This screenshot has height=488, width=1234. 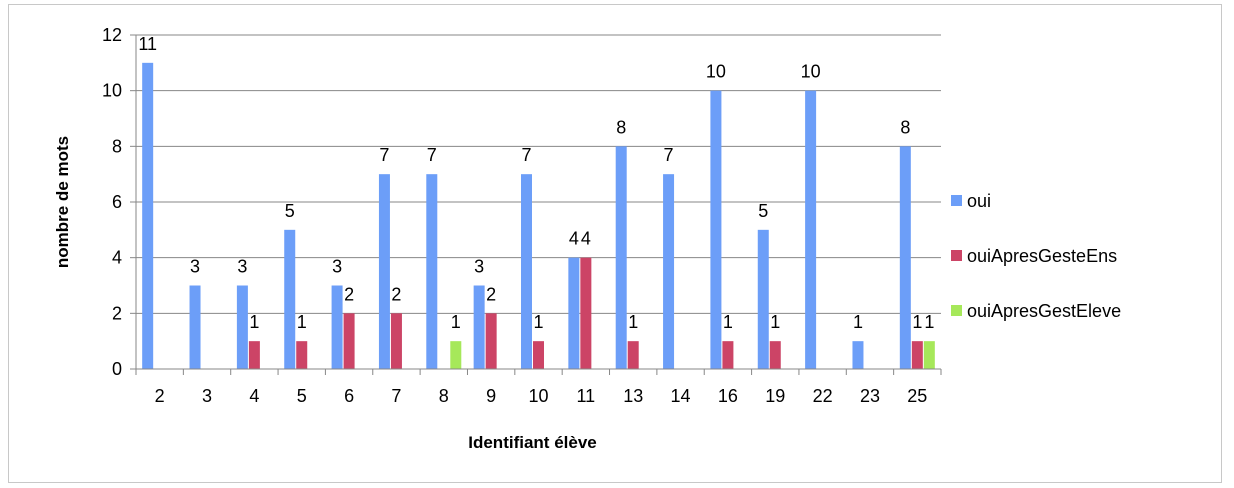 I want to click on x-tick-label: 7, so click(x=396, y=396).